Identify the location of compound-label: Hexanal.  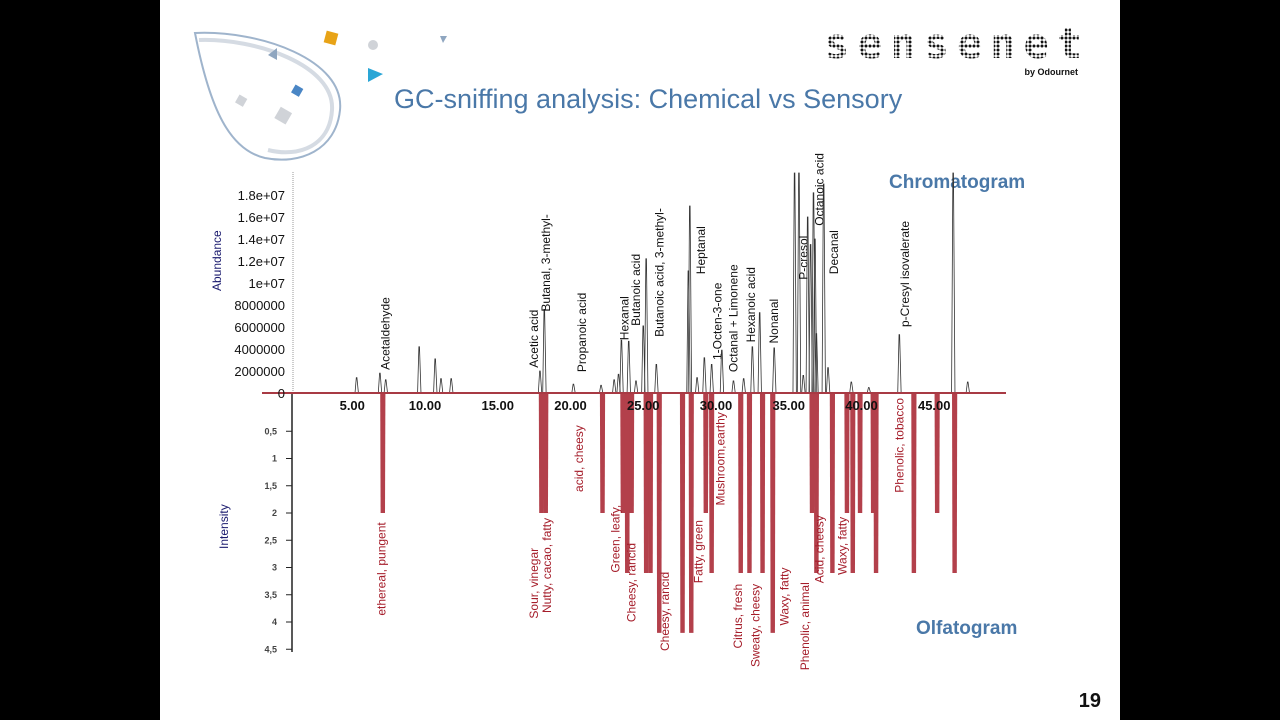
(624, 318).